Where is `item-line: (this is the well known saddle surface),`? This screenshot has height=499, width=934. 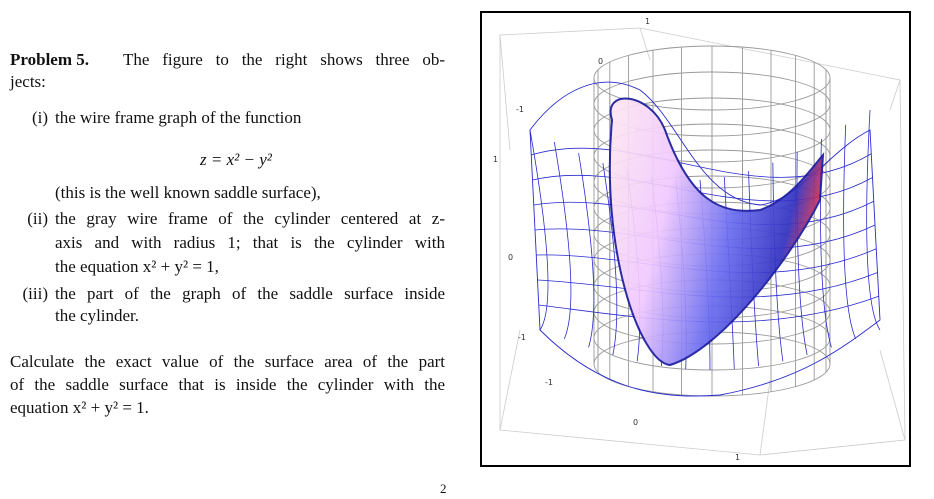
item-line: (this is the well known saddle surface), is located at coordinates (188, 192).